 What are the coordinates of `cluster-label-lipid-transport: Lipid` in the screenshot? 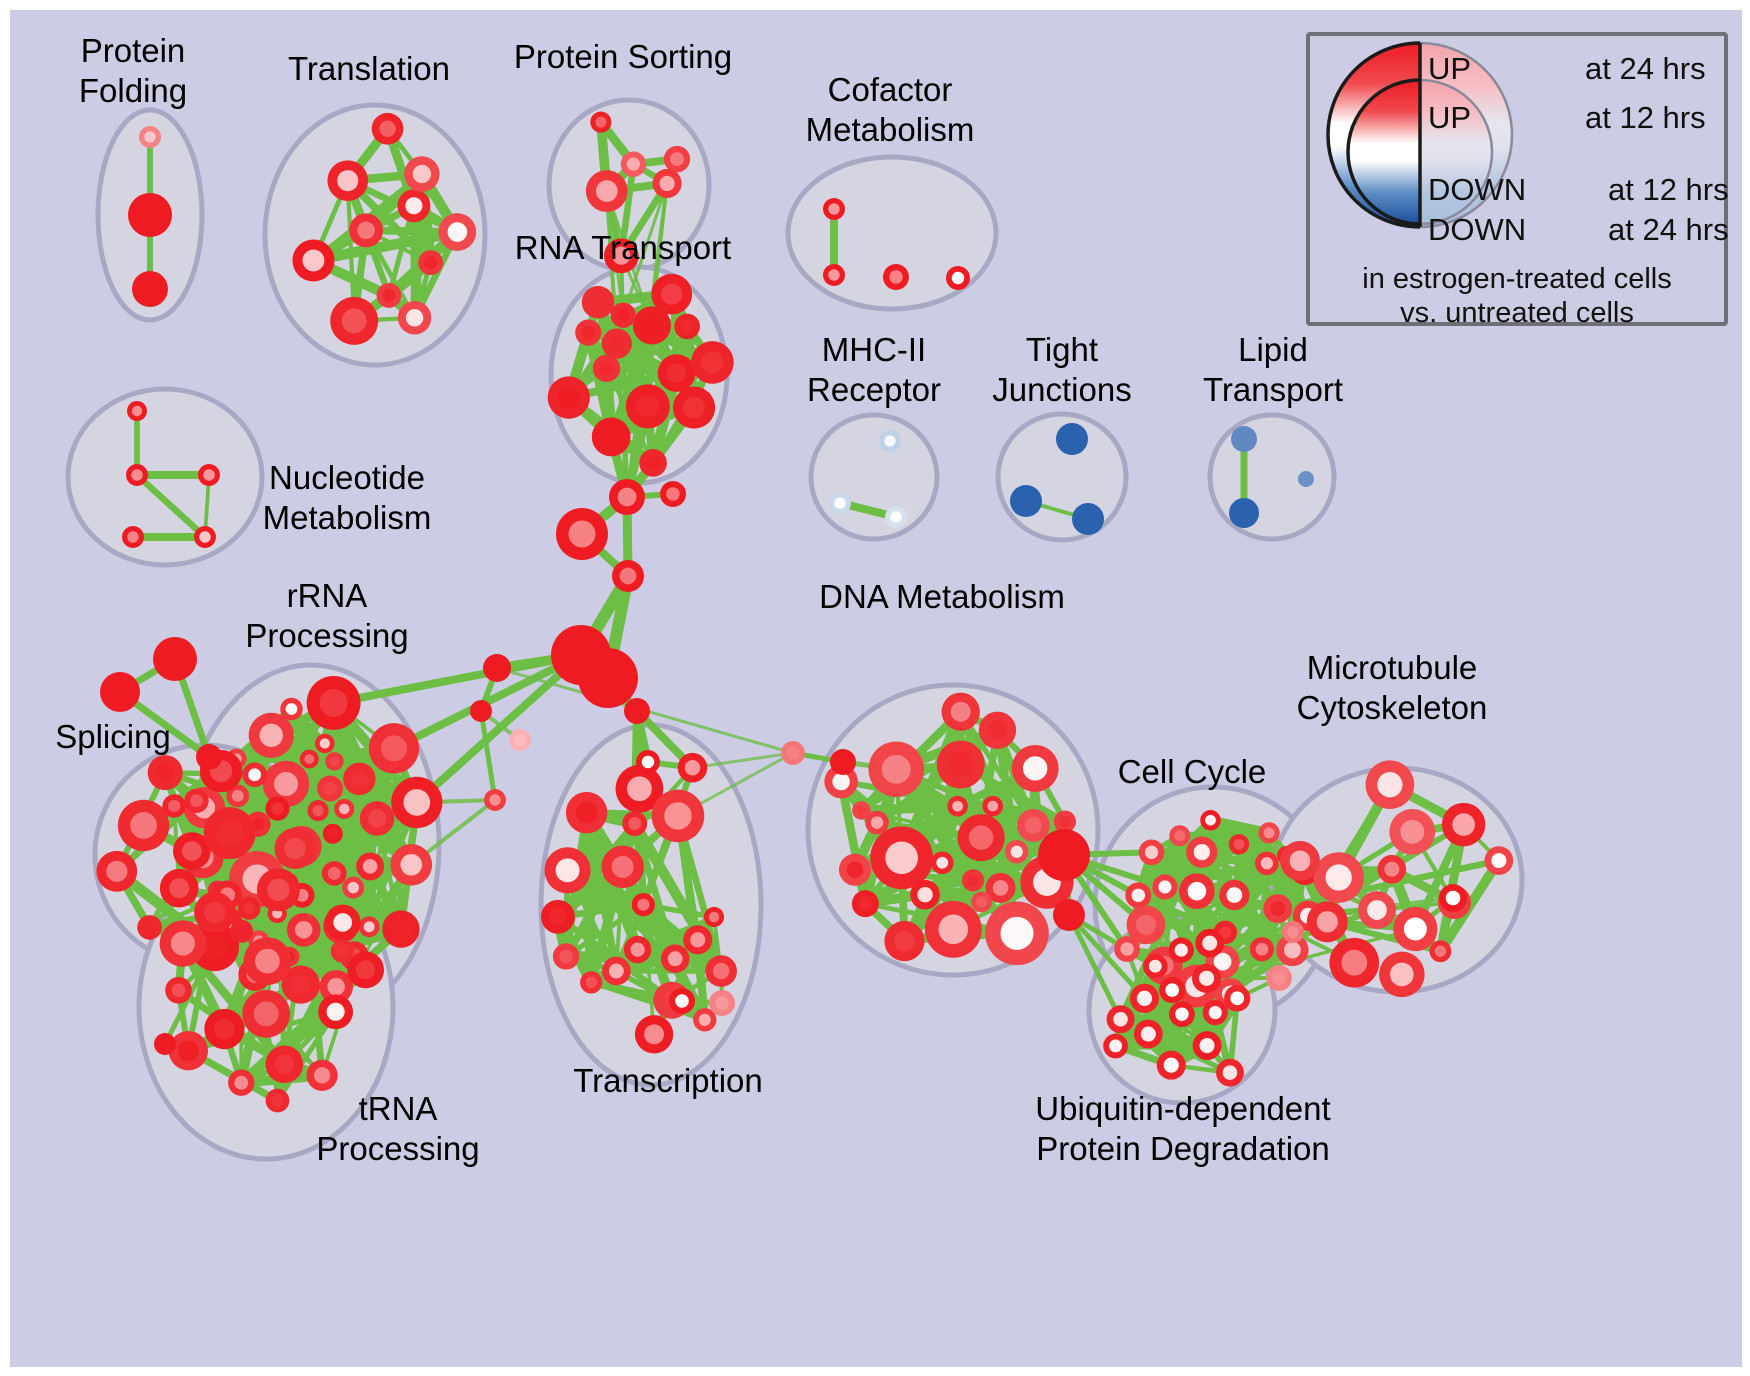 It's located at (1273, 349).